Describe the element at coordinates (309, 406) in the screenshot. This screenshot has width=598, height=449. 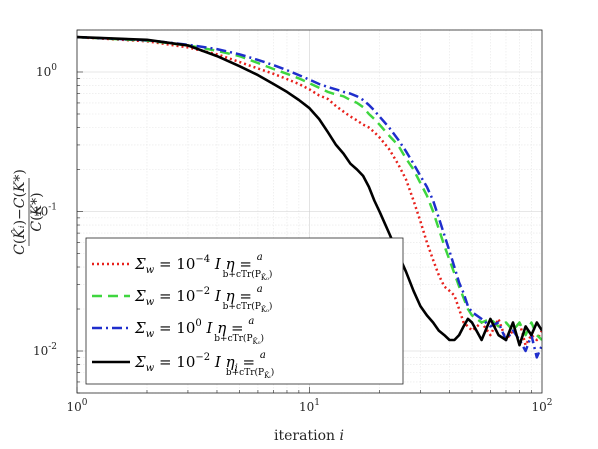
I see `x-tick-label: 10¹` at that location.